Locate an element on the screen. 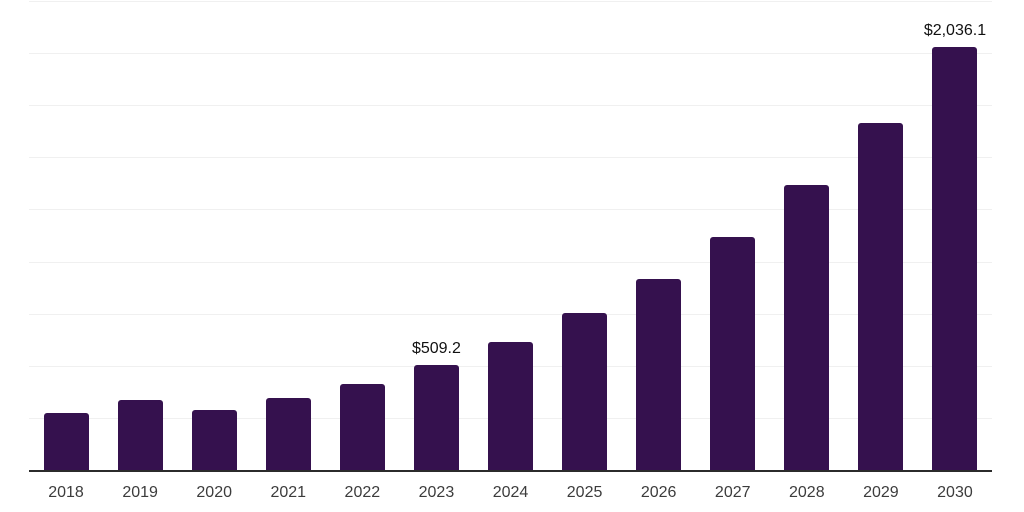 The image size is (1024, 512). x-axis-label: 2020 is located at coordinates (214, 492).